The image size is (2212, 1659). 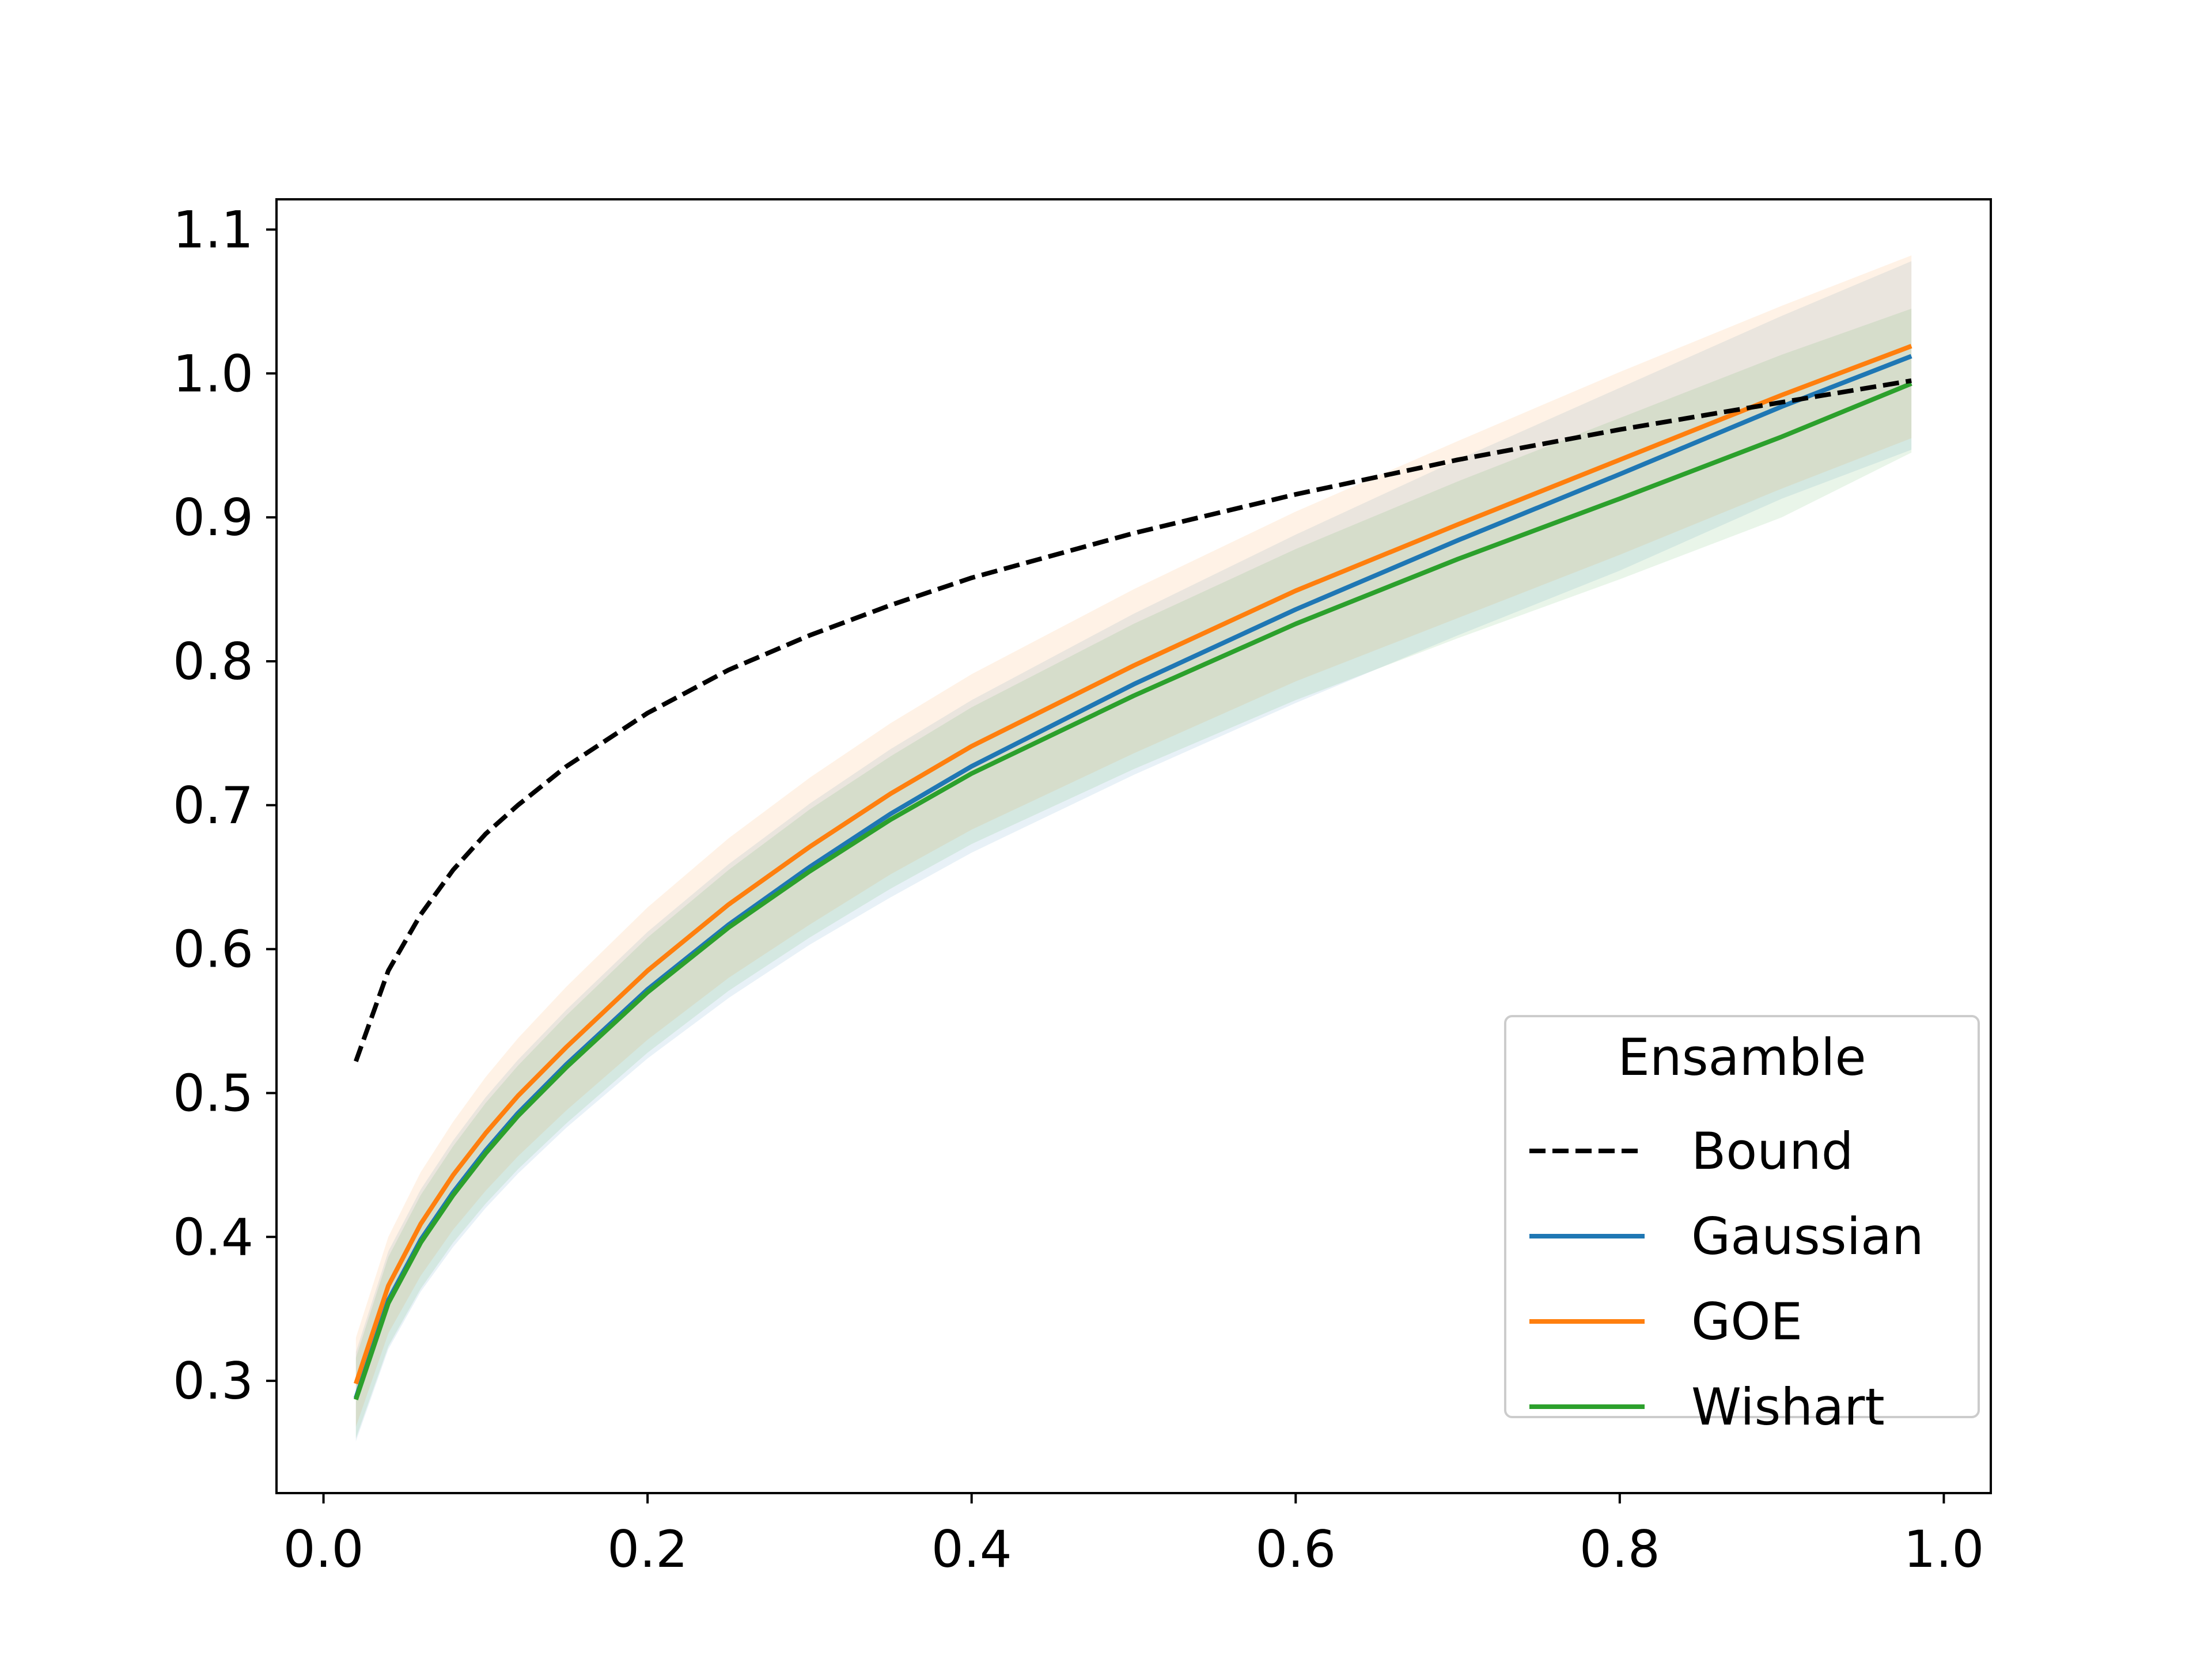 What do you see at coordinates (1772, 1151) in the screenshot?
I see `legend-label-bound: Bound` at bounding box center [1772, 1151].